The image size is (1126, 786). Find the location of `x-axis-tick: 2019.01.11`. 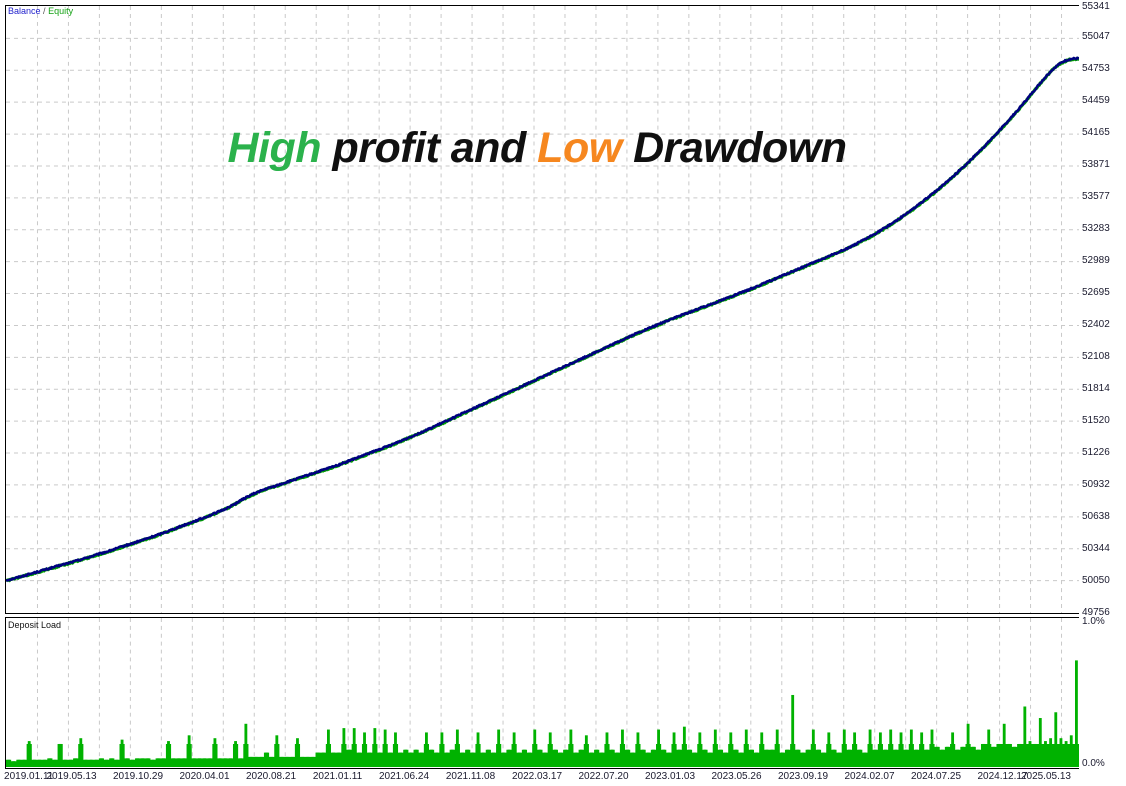

x-axis-tick: 2019.01.11 is located at coordinates (29, 776).